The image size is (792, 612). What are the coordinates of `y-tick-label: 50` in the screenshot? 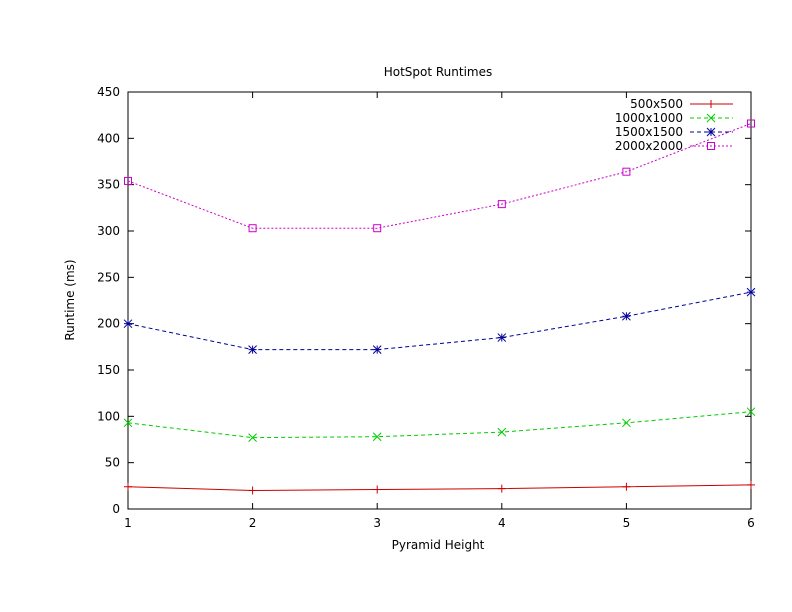 It's located at (112, 463).